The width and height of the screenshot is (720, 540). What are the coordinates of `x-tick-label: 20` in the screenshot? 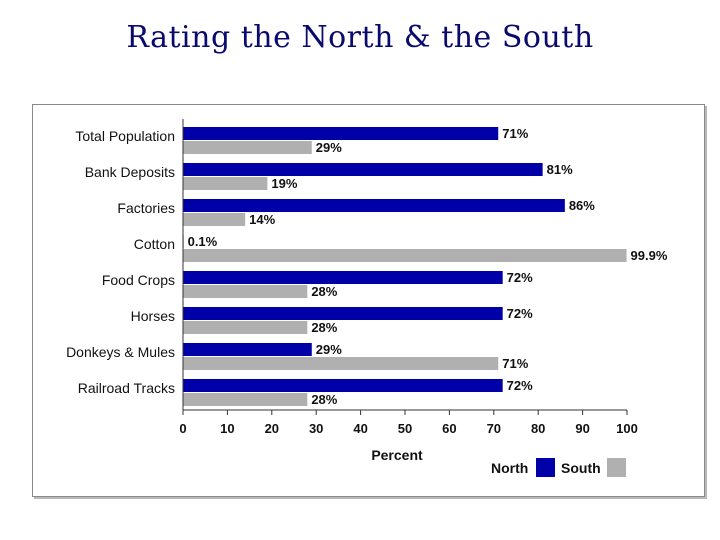 It's located at (272, 428).